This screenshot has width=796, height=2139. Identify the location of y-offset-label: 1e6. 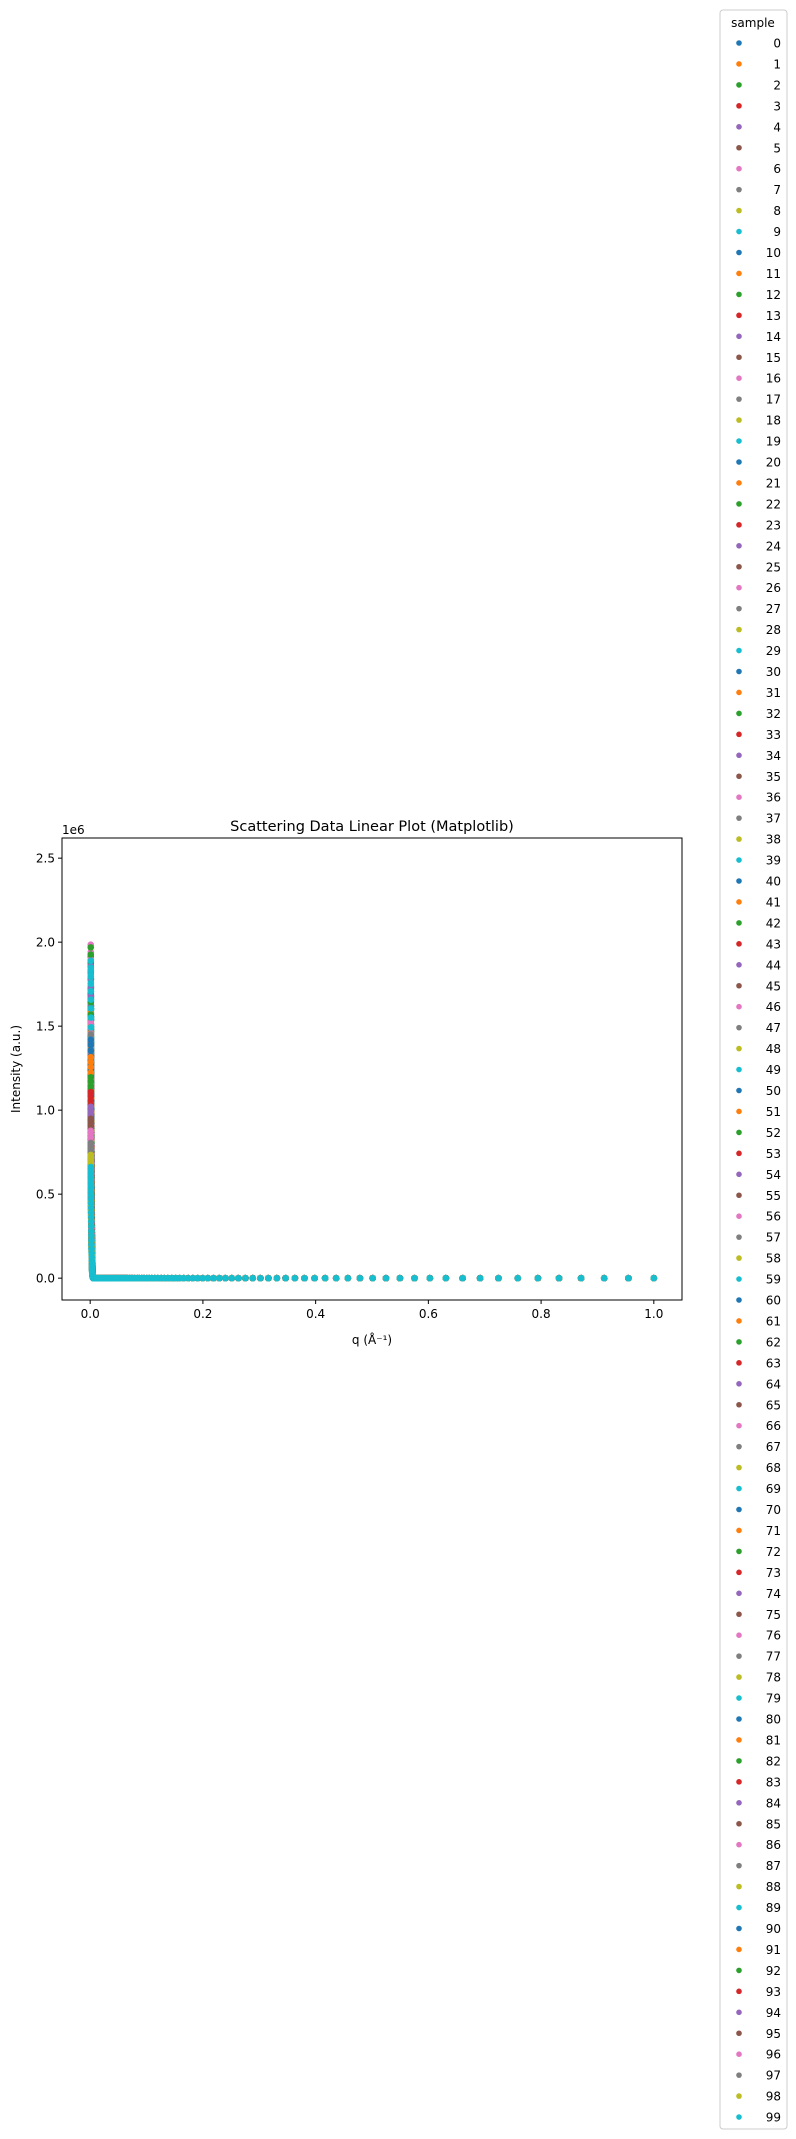
(73, 830).